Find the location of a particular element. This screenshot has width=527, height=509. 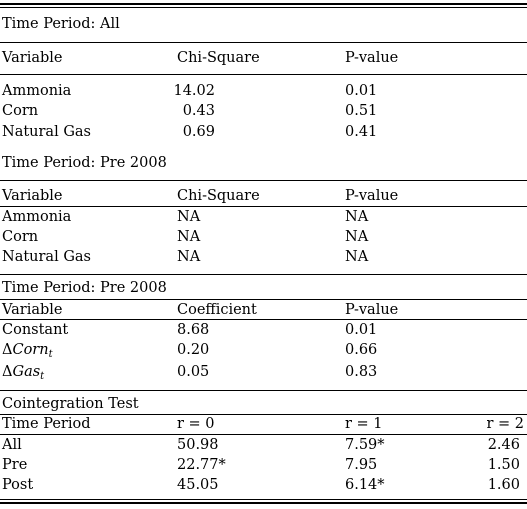

cell-value: 0.83 is located at coordinates (361, 372).